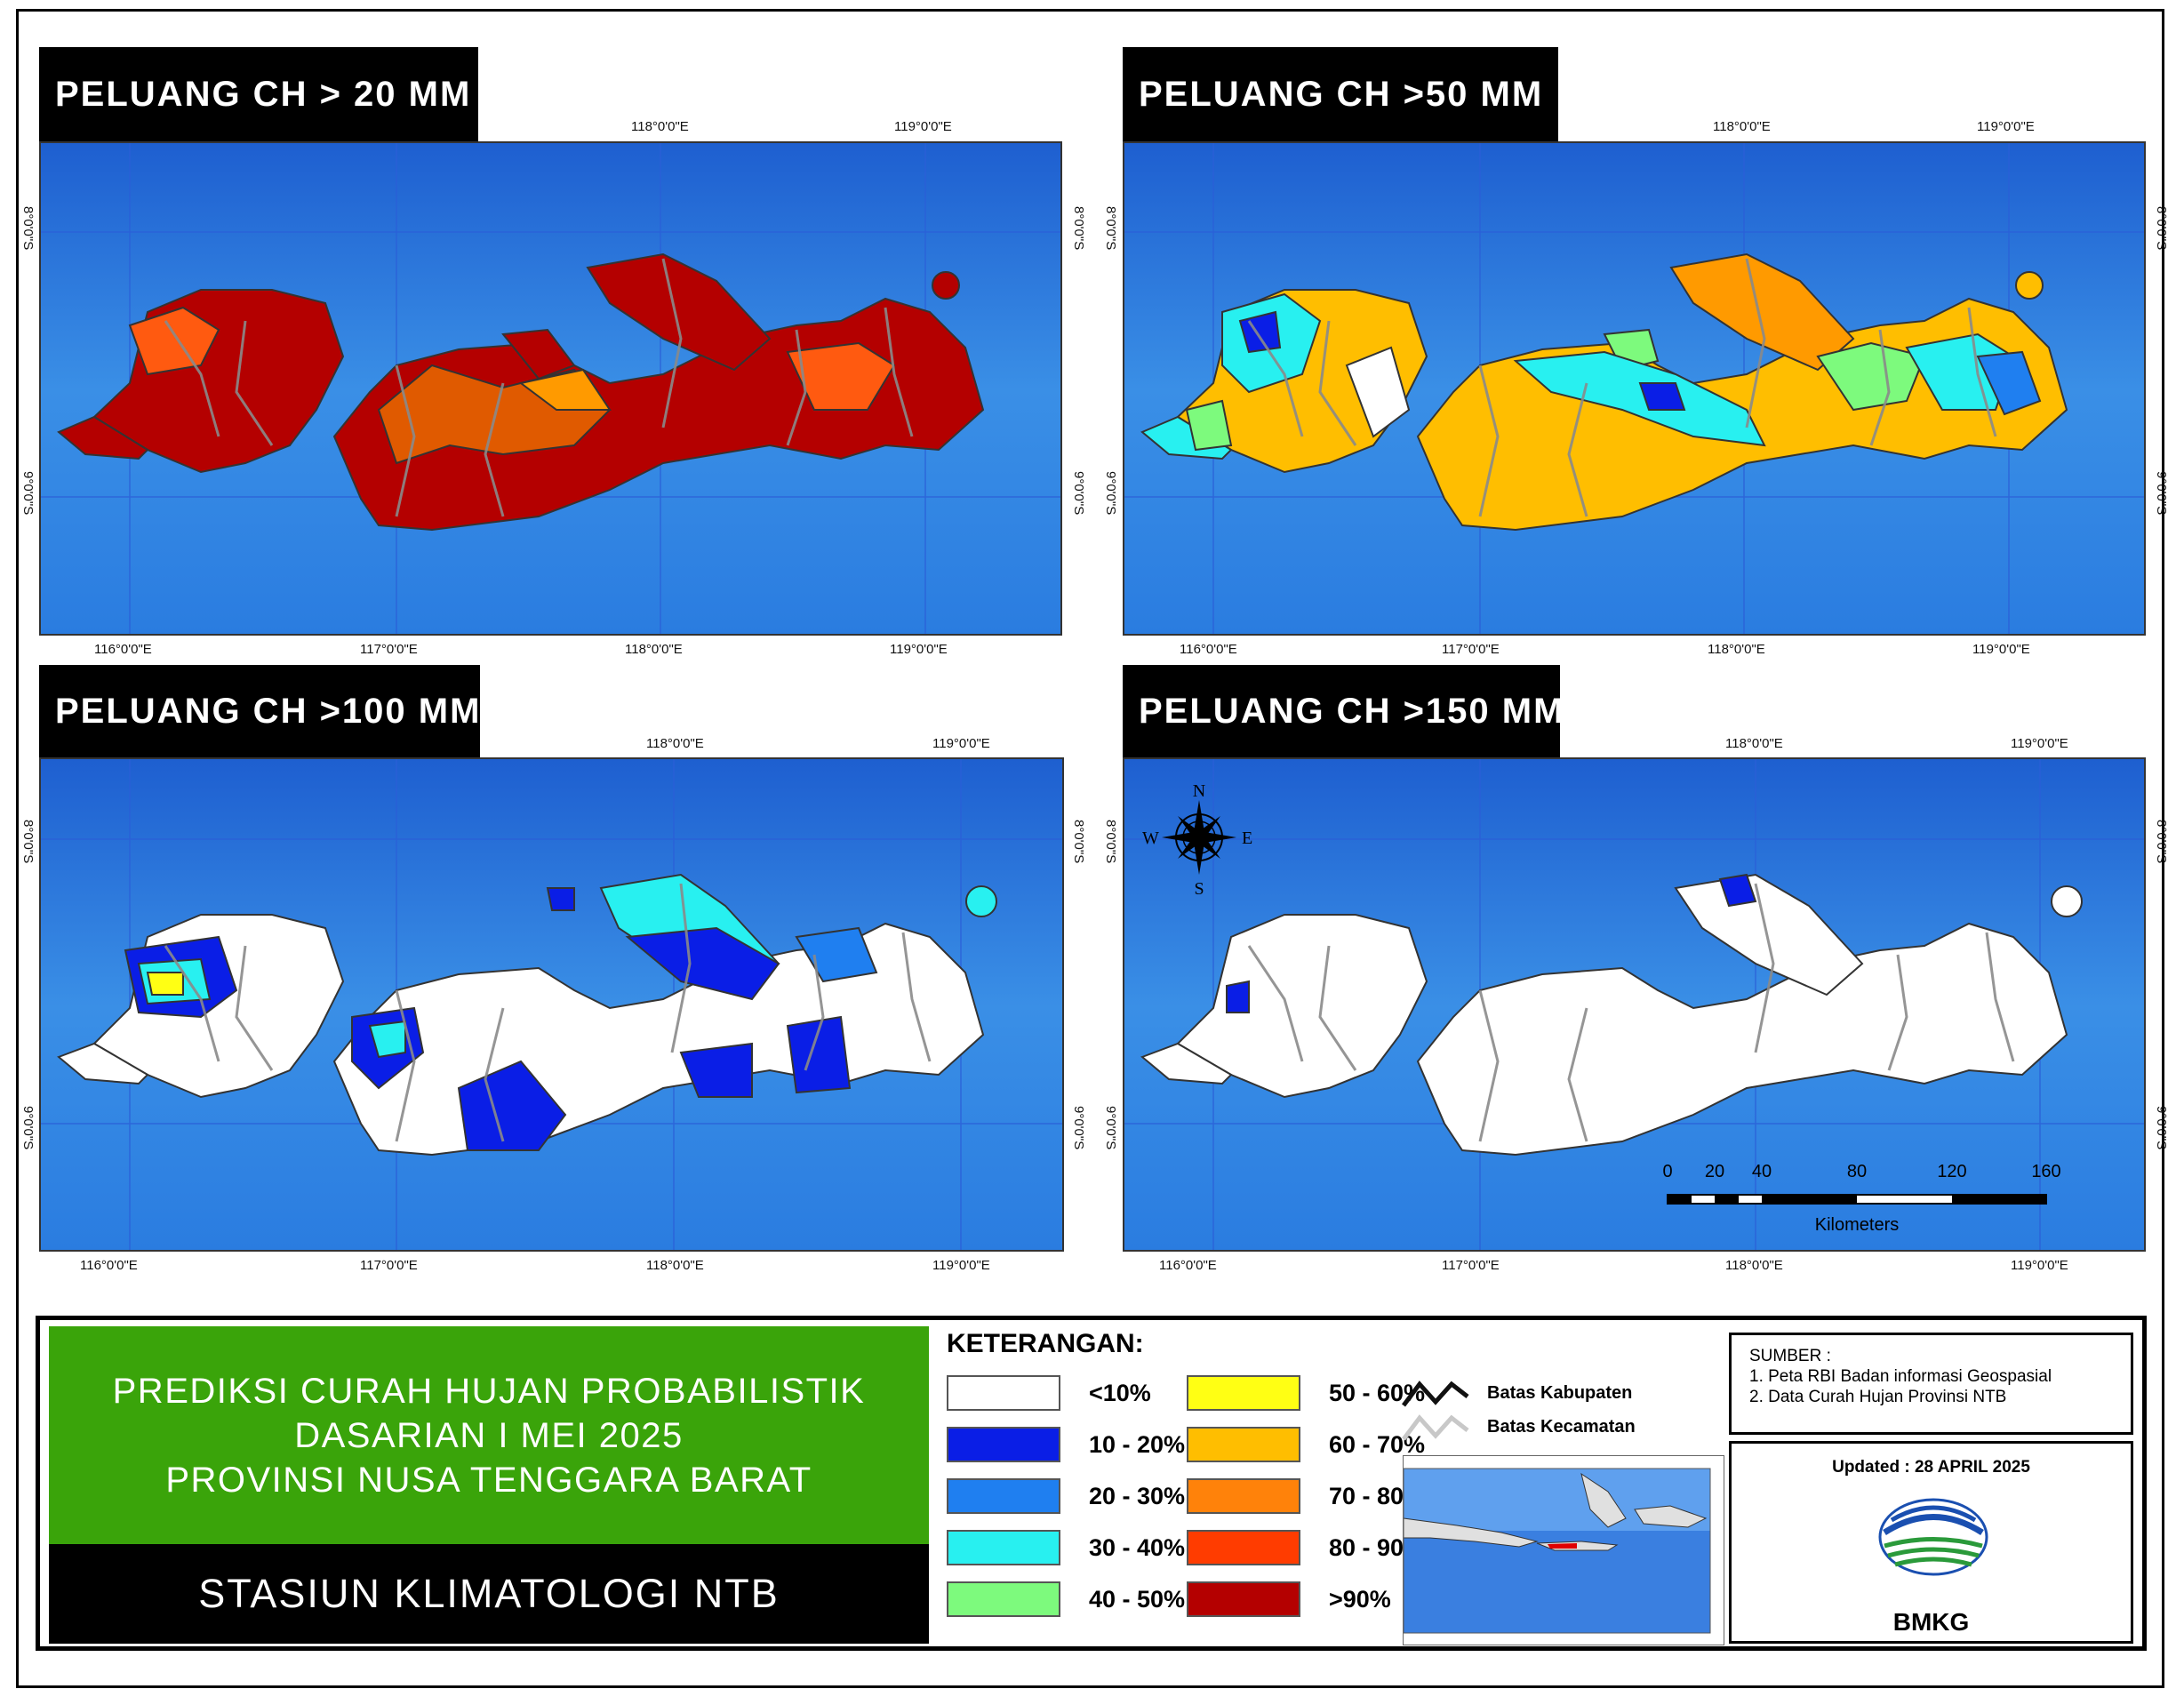 Image resolution: width=2184 pixels, height=1697 pixels. What do you see at coordinates (702, 963) in the screenshot?
I see `zone-10-20-north` at bounding box center [702, 963].